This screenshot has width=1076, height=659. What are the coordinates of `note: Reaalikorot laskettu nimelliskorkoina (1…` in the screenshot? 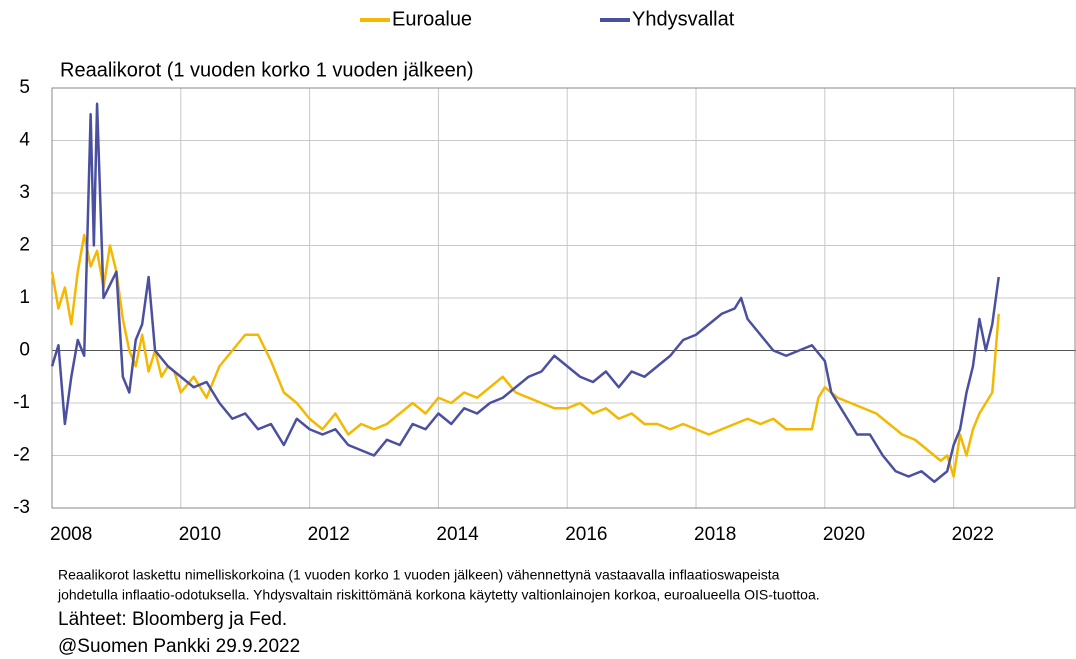 It's located at (419, 575).